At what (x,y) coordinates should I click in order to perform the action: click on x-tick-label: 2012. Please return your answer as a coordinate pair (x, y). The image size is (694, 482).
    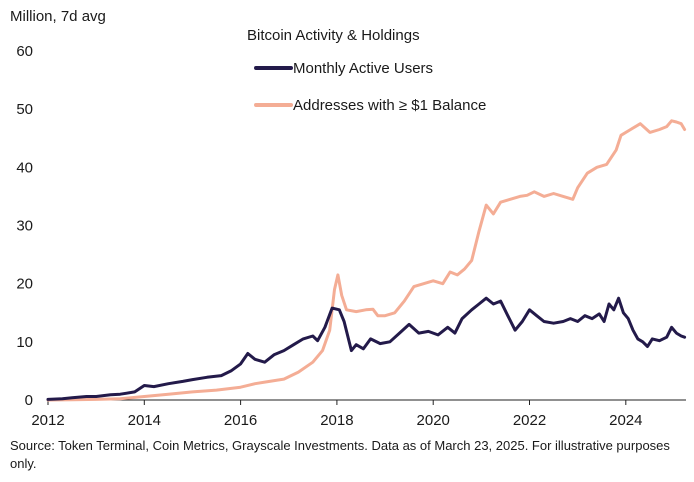
    Looking at the image, I should click on (47, 420).